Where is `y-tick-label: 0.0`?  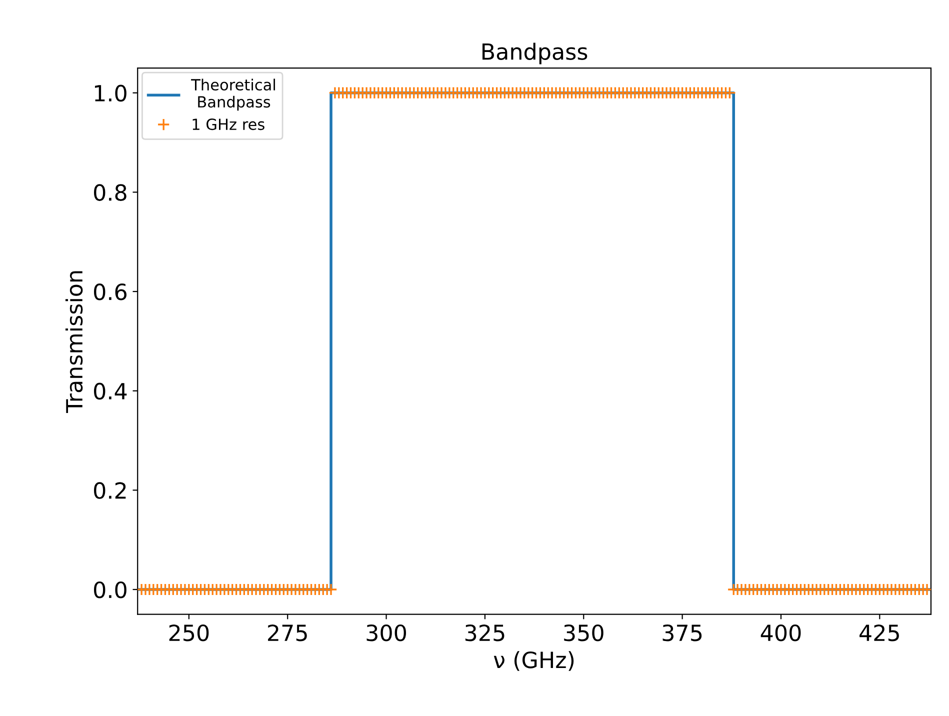 y-tick-label: 0.0 is located at coordinates (110, 589).